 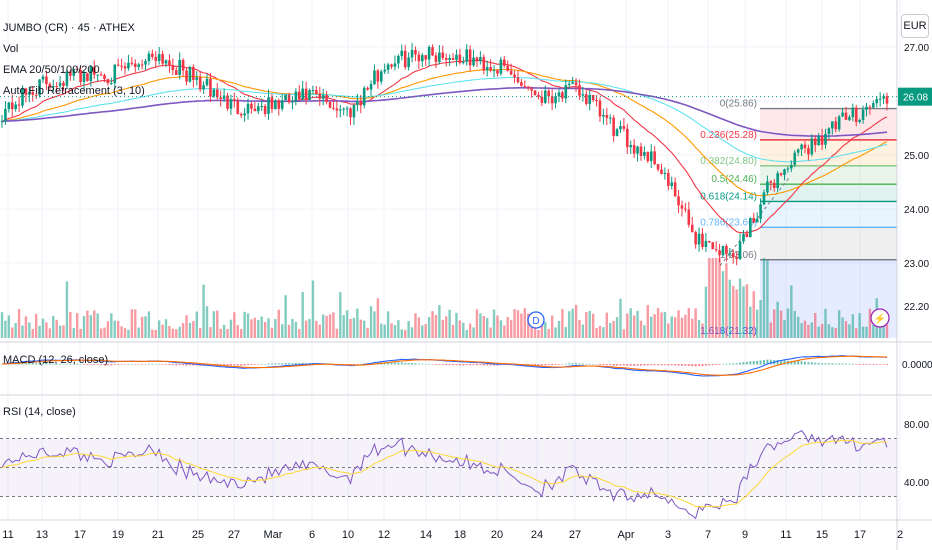 What do you see at coordinates (575, 535) in the screenshot?
I see `time-tick-label: 27` at bounding box center [575, 535].